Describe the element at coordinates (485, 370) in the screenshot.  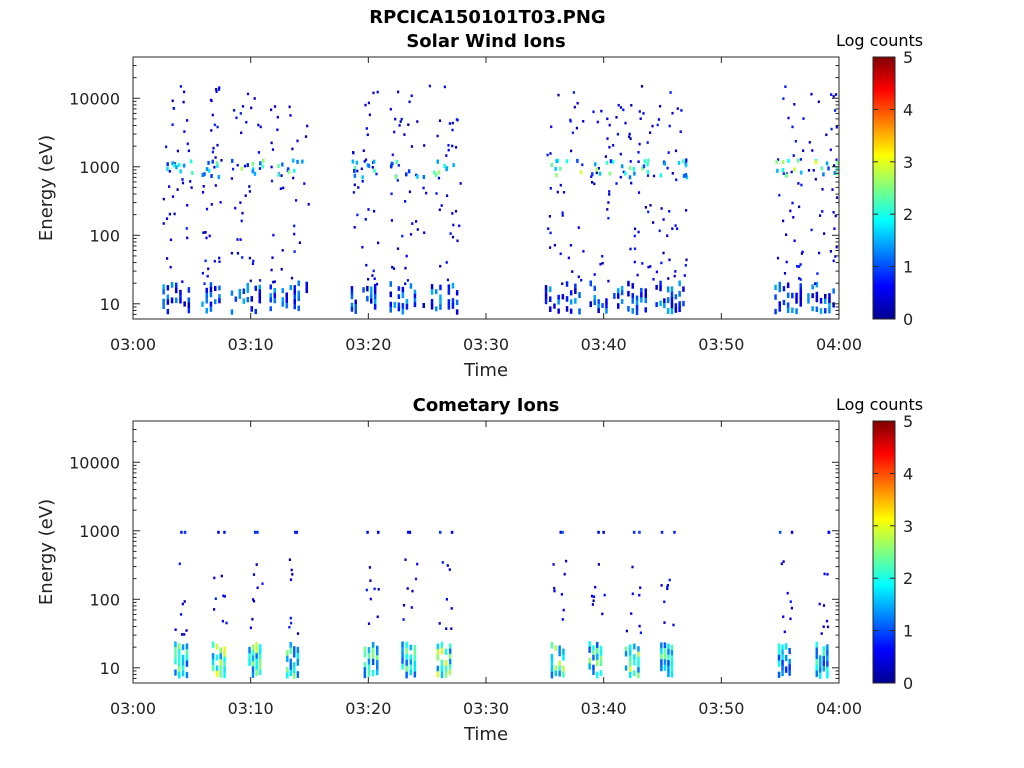
I see `x-axis-label: Time` at that location.